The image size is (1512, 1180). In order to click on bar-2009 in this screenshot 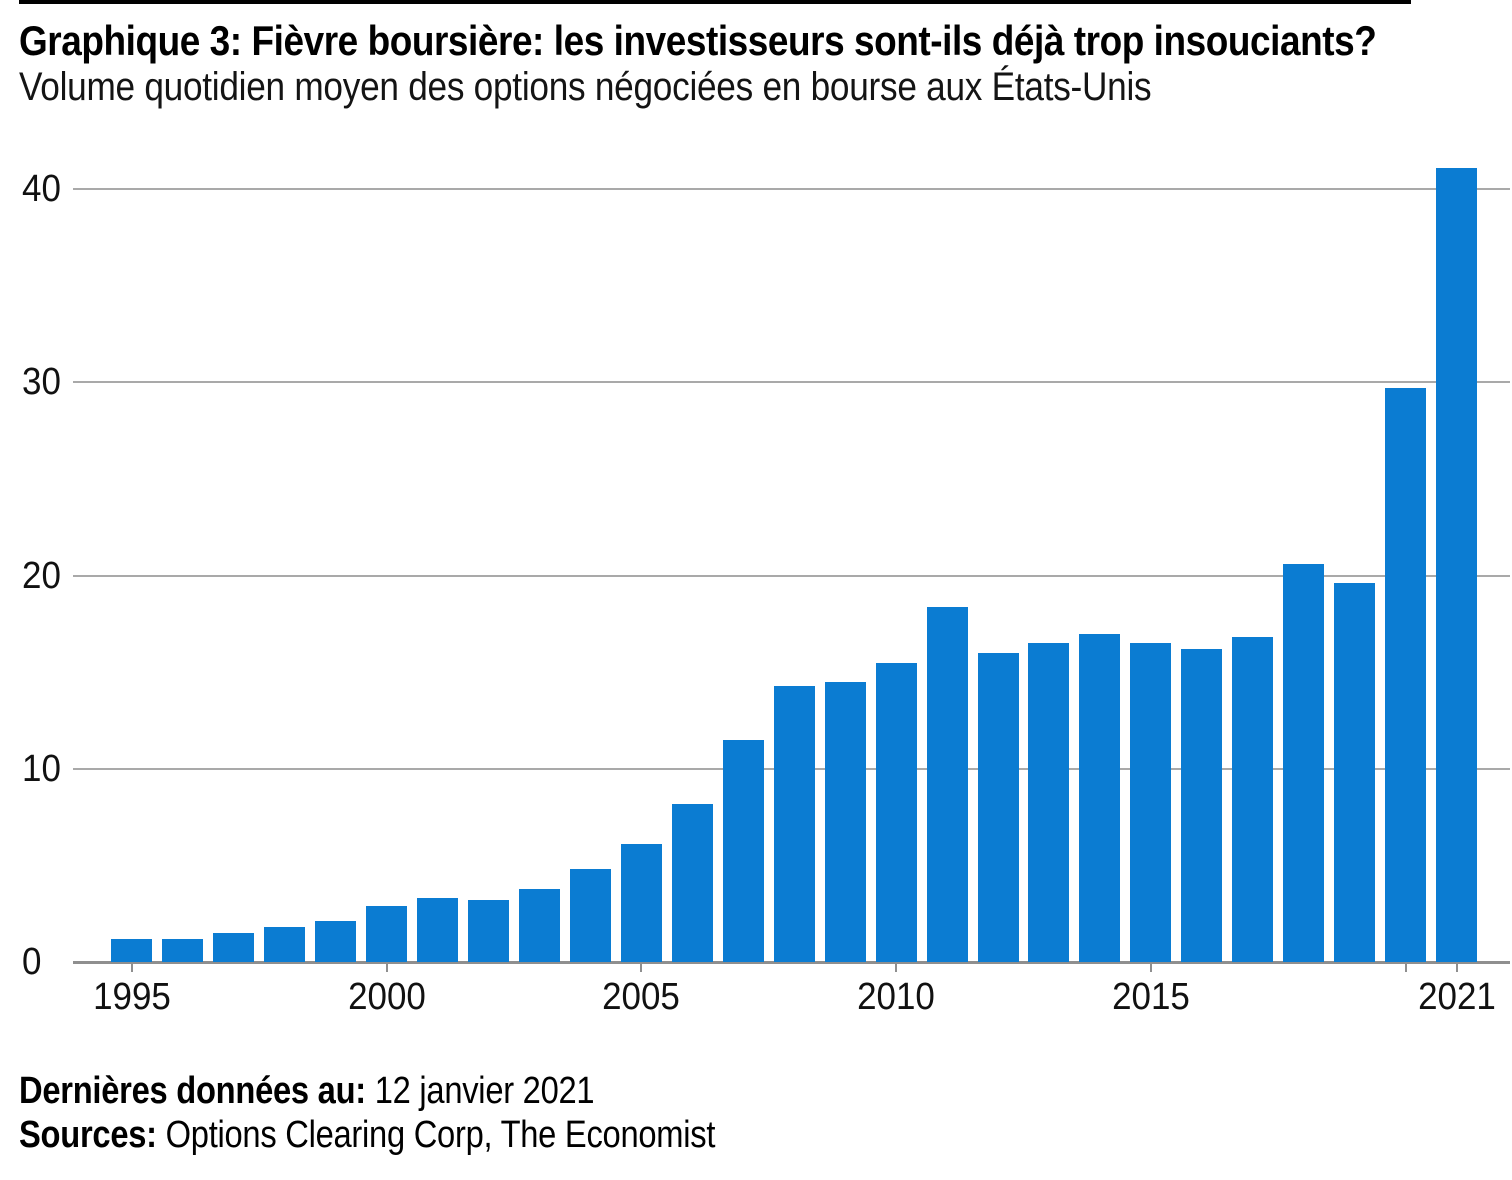, I will do `click(845, 821)`.